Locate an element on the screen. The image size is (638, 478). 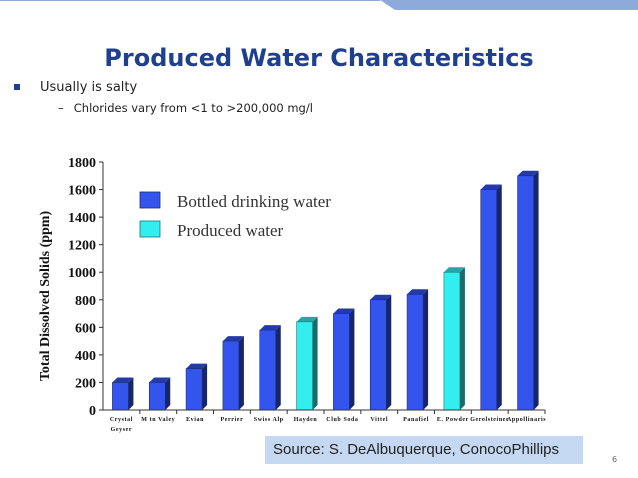
x-tick-label: Hayden is located at coordinates (306, 420).